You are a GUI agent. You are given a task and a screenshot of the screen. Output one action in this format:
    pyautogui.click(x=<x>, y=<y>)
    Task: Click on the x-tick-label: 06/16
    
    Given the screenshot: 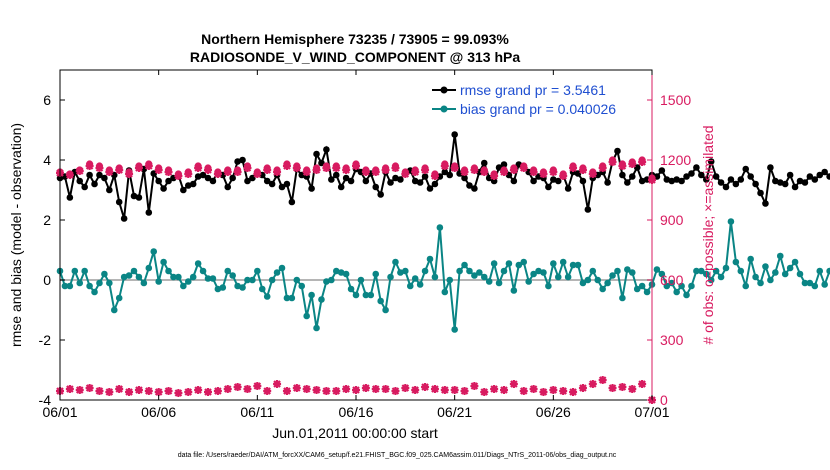 What is the action you would take?
    pyautogui.click(x=355, y=412)
    